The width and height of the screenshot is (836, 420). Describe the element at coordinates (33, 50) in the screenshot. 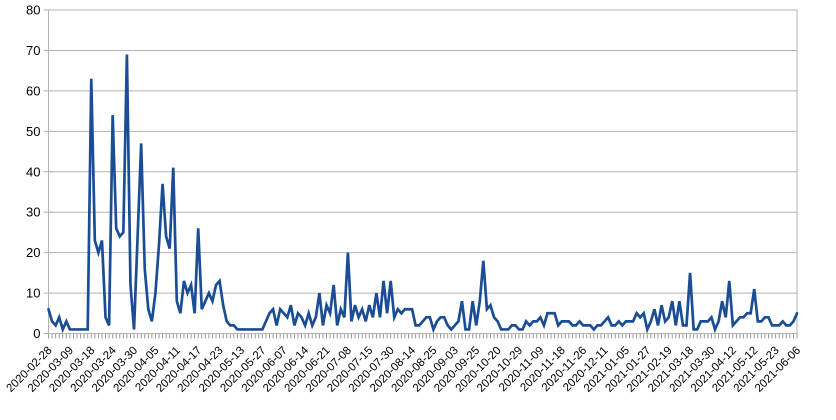

I see `y-axis-label: 70` at that location.